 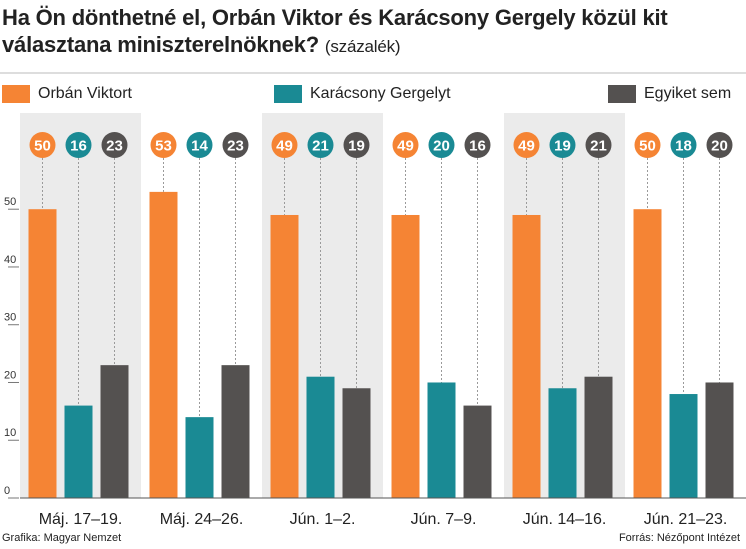 I want to click on y-tick-label: 50, so click(x=10, y=202).